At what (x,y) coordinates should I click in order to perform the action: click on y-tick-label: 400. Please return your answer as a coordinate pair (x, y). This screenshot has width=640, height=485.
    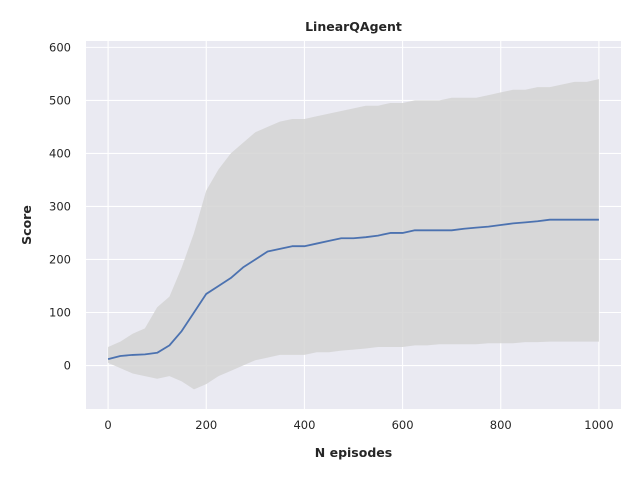
    Looking at the image, I should click on (60, 153).